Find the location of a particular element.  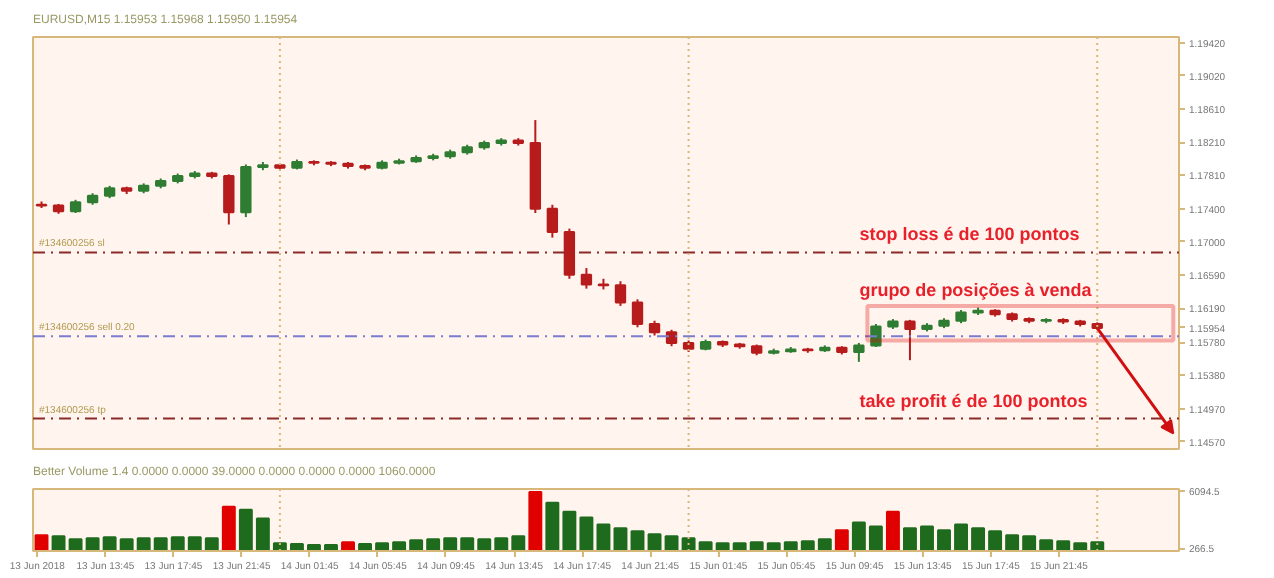

annotation: stop loss é de 100 pontos is located at coordinates (969, 234).